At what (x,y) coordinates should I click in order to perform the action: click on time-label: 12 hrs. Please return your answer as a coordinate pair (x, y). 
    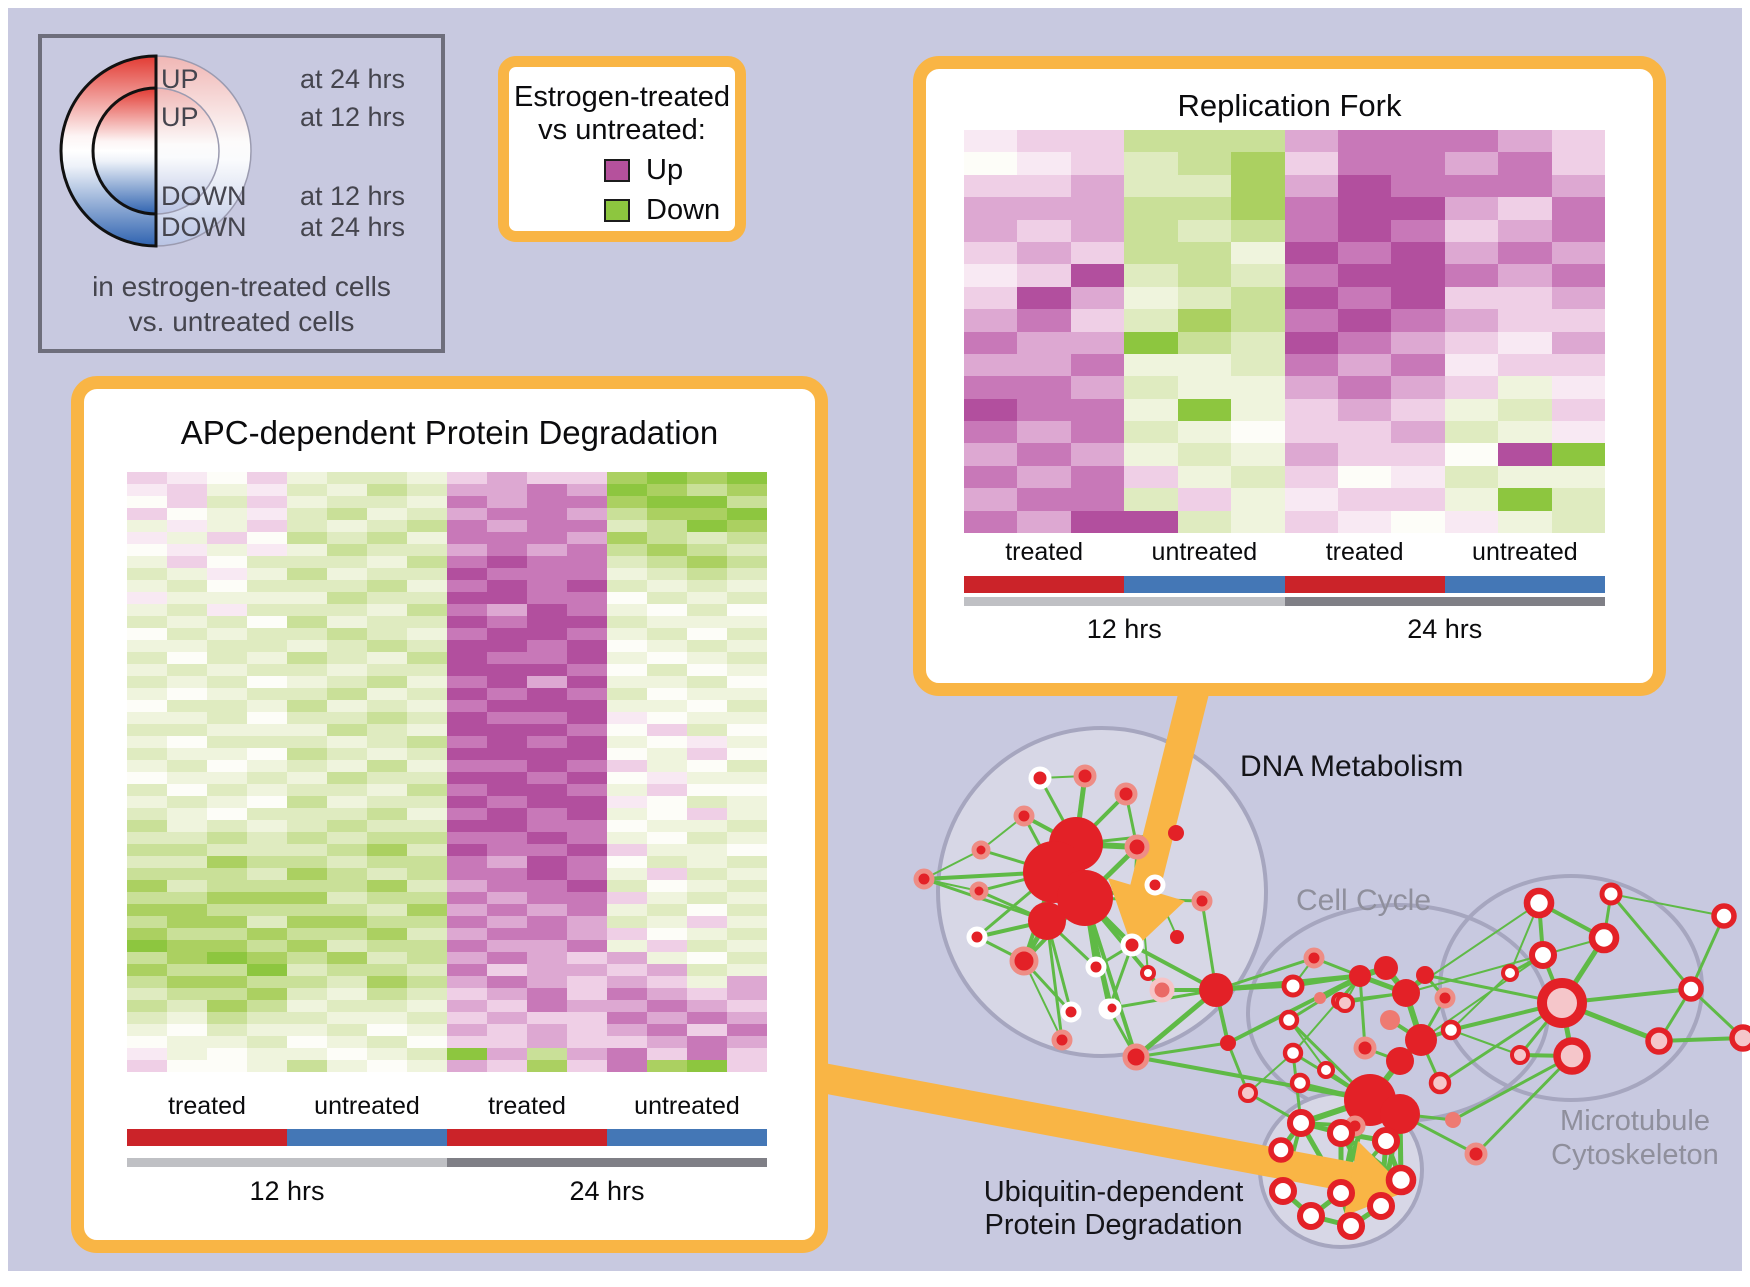
    Looking at the image, I should click on (1124, 629).